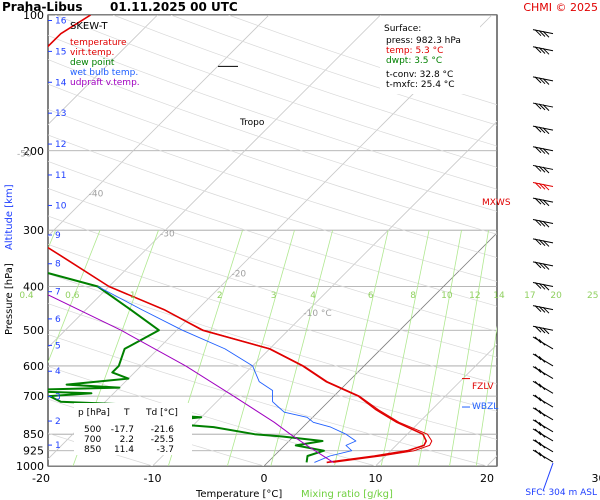 The image size is (600, 500). What do you see at coordinates (92, 430) in the screenshot?
I see `table-cell: 500` at bounding box center [92, 430].